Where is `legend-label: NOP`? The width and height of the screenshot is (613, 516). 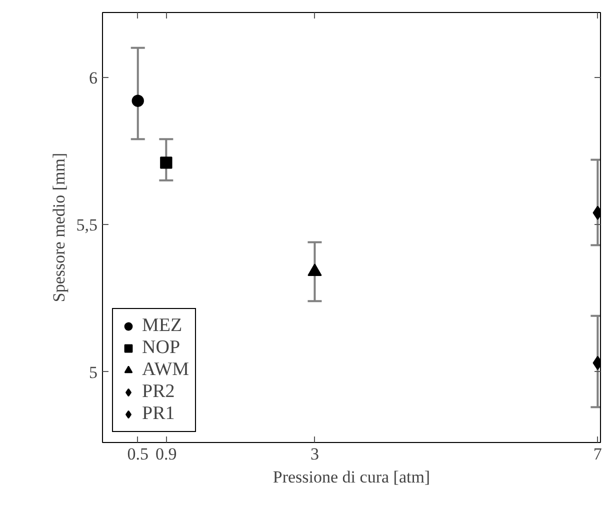
legend-label: NOP is located at coordinates (161, 348).